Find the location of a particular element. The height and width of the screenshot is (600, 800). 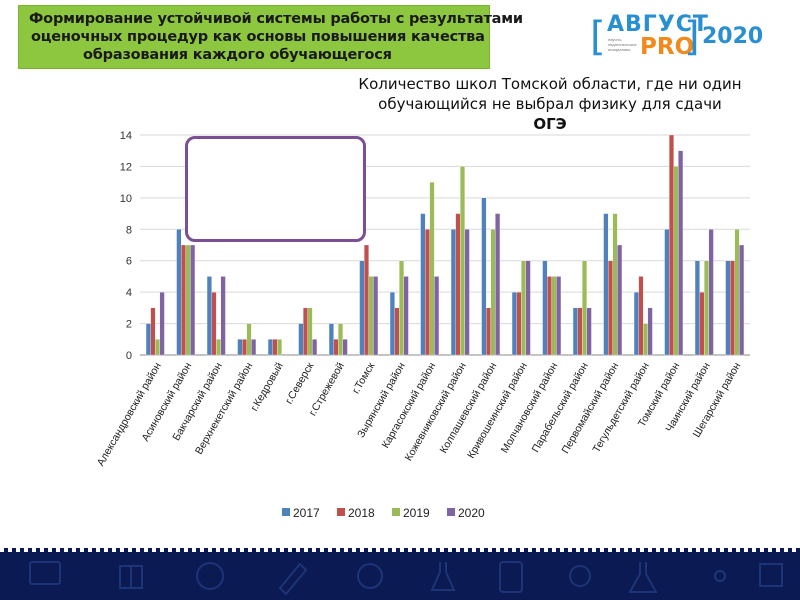

x-category-label: Колпашевский район is located at coordinates (469, 407).